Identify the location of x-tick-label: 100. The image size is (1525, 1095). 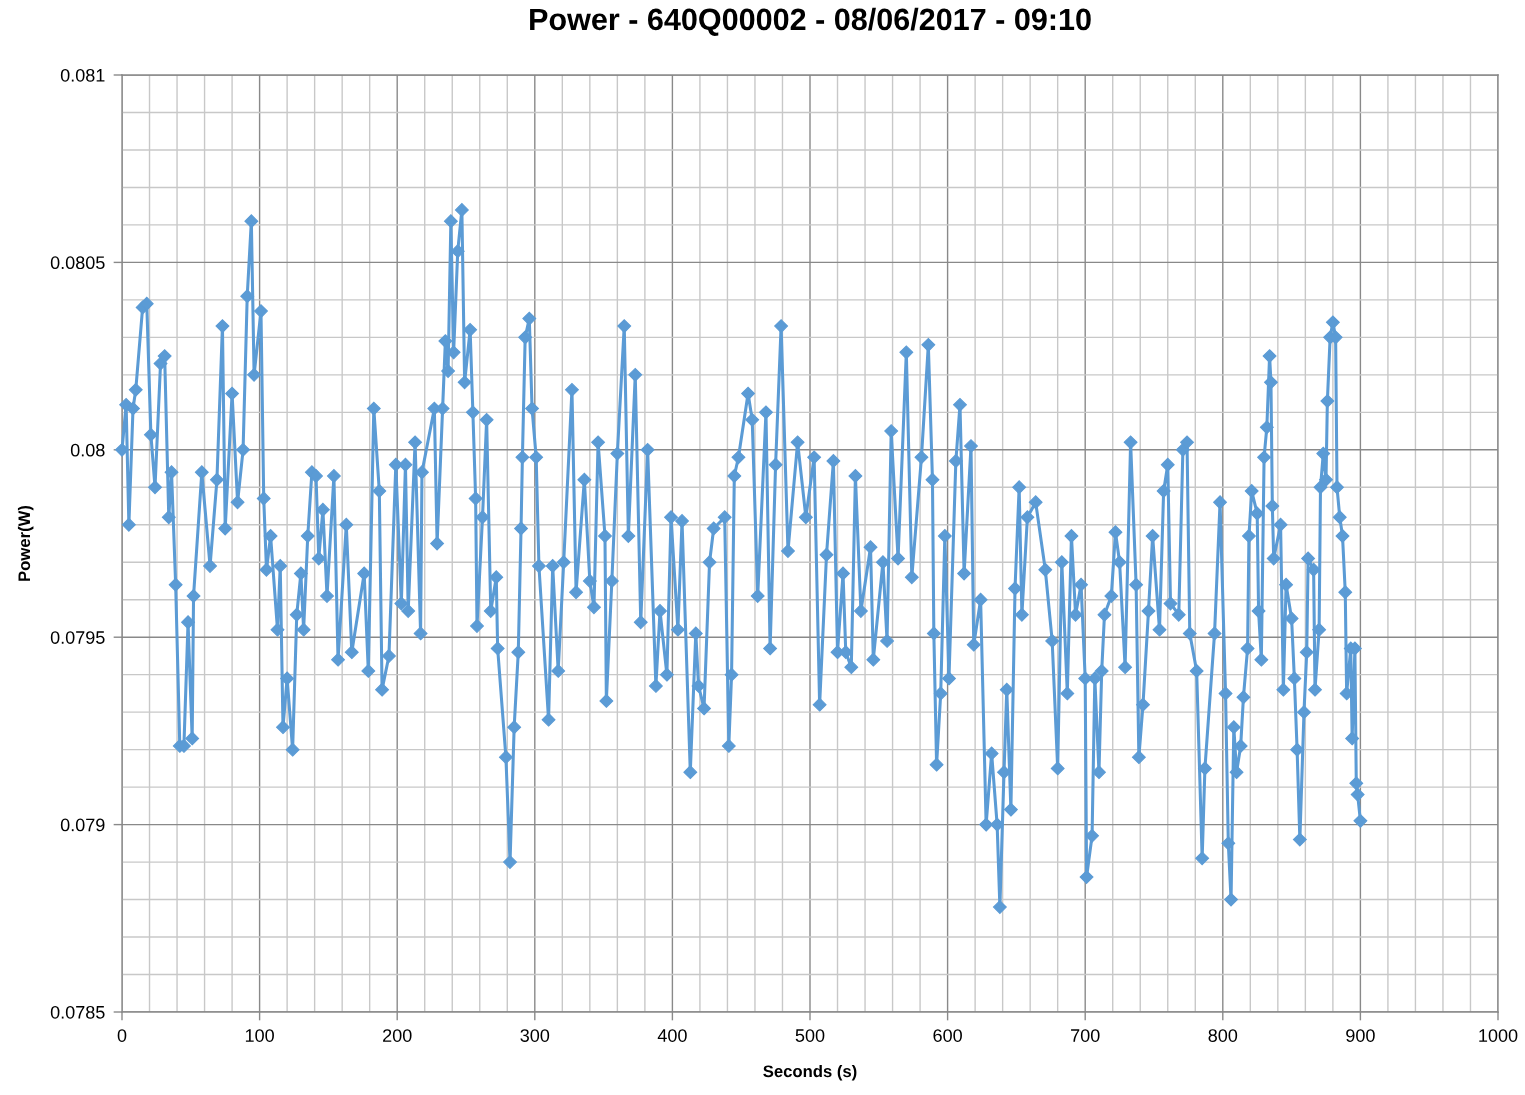
(259, 1035).